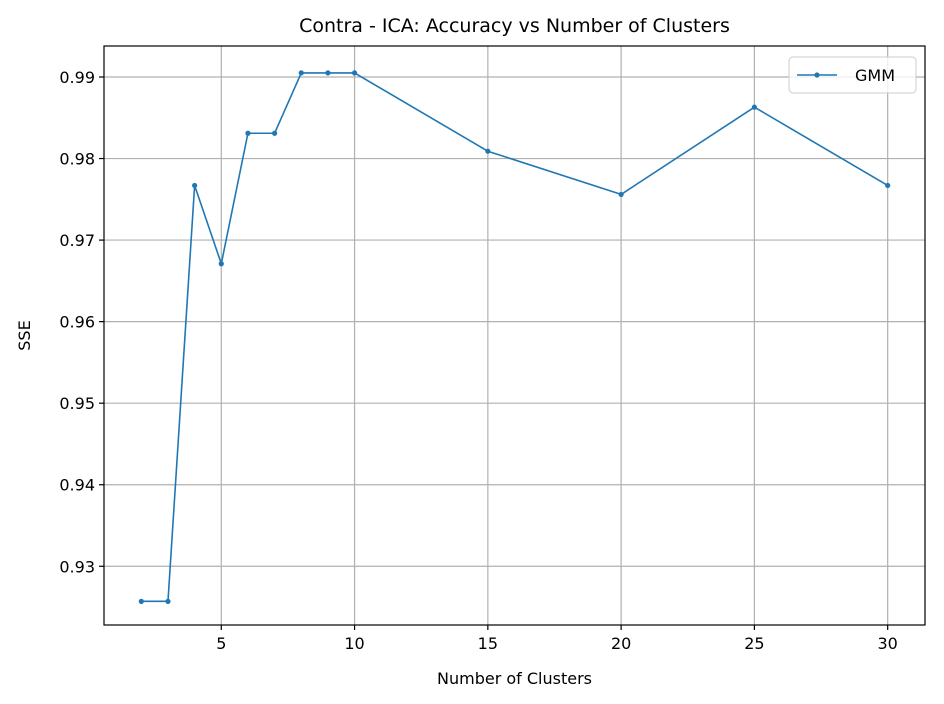 The width and height of the screenshot is (944, 704). Describe the element at coordinates (875, 75) in the screenshot. I see `legend-label: GMM` at that location.